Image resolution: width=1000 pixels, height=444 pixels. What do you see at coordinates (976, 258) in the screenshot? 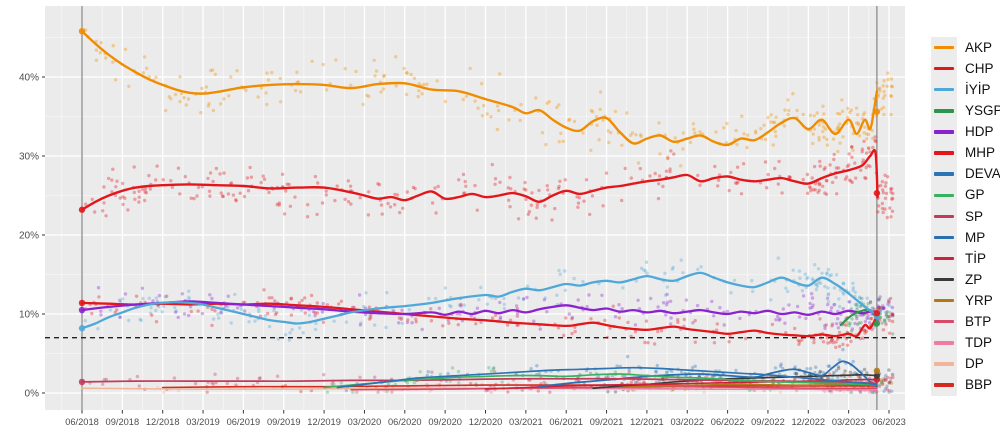
I see `legend-label: TİP` at bounding box center [976, 258].